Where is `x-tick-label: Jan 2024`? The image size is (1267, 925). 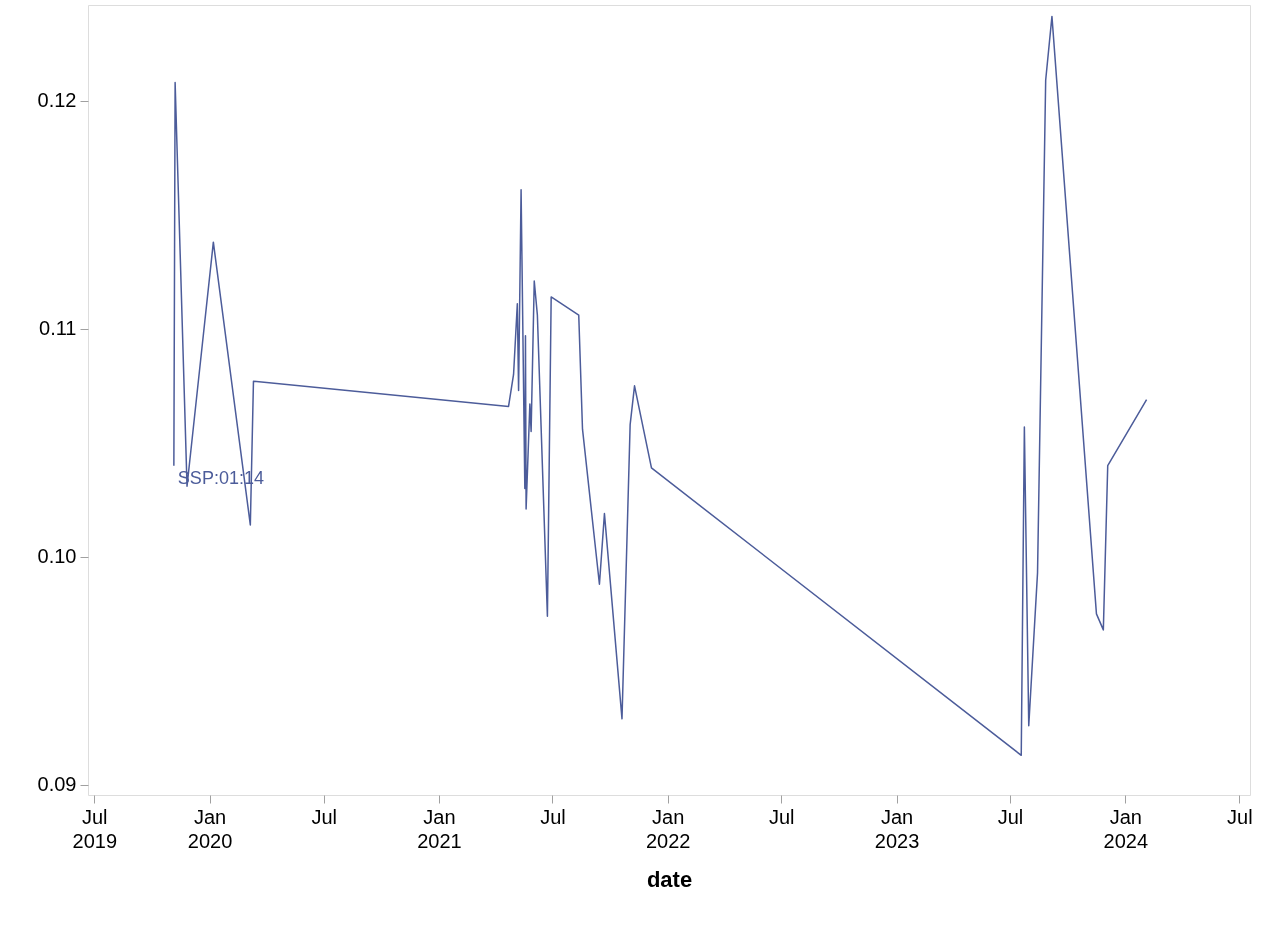
x-tick-label: Jan 2024 is located at coordinates (1126, 828).